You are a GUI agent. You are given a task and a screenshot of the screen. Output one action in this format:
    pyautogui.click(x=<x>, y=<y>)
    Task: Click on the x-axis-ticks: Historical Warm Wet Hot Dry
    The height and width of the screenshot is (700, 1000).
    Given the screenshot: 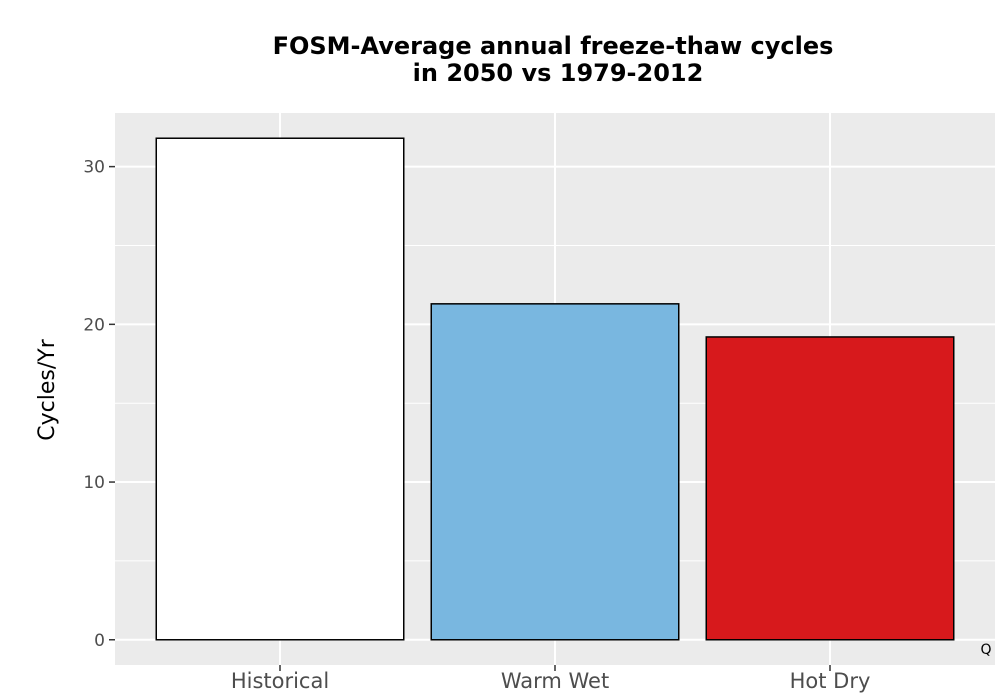 What is the action you would take?
    pyautogui.click(x=551, y=679)
    